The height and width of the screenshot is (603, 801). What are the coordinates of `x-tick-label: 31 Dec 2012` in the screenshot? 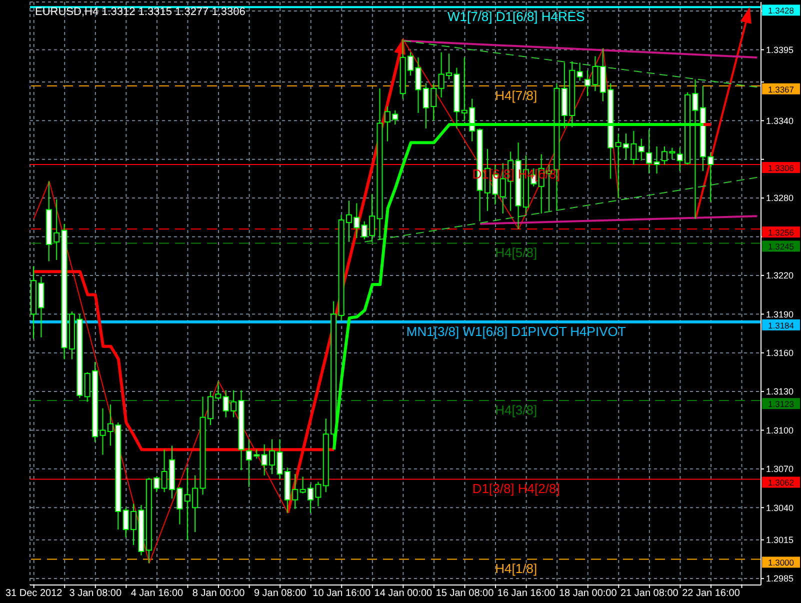 It's located at (34, 594).